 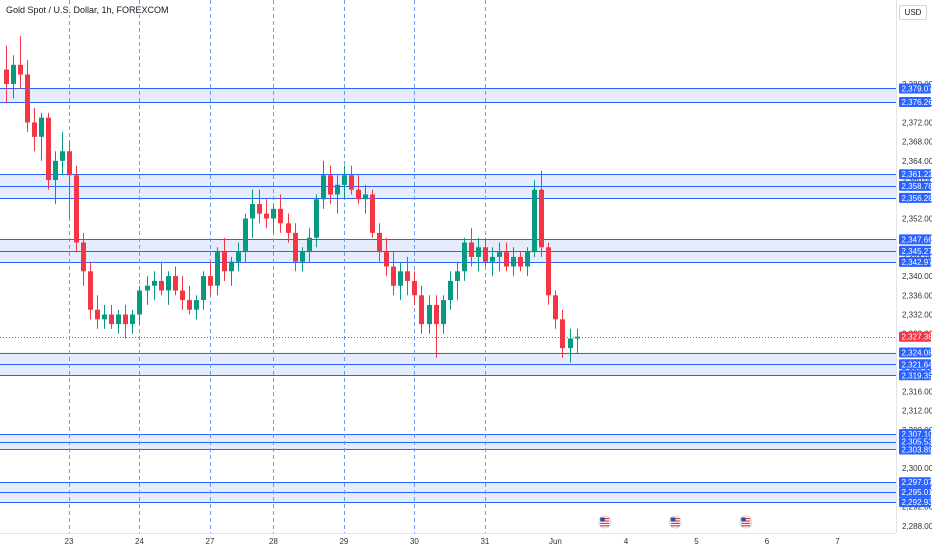 What do you see at coordinates (915, 502) in the screenshot?
I see `level-price-badge: 2,292.93` at bounding box center [915, 502].